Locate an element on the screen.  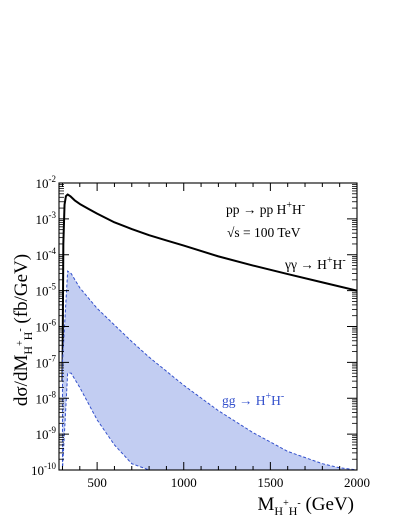
y-tick-label: 10⁻² is located at coordinates (46, 182).